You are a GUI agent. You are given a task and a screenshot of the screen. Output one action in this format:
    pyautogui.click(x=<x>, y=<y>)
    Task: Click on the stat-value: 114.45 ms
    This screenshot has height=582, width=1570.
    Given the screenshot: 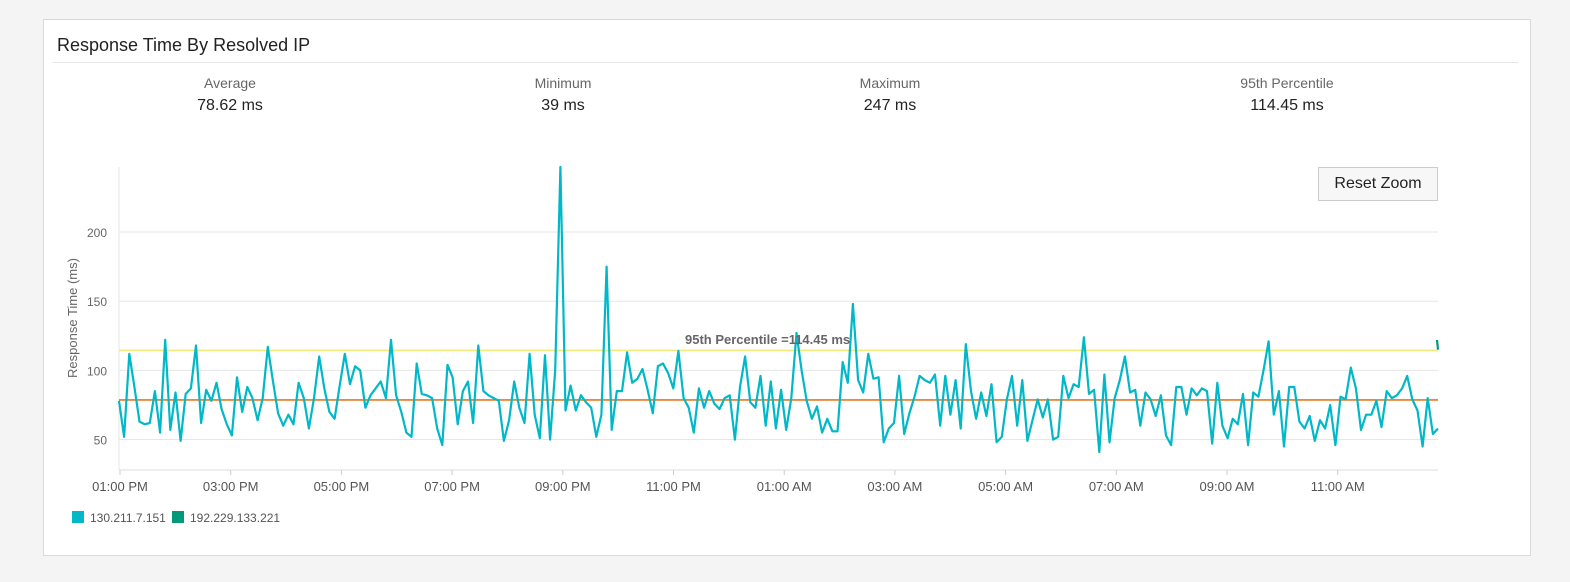 What is the action you would take?
    pyautogui.click(x=1287, y=105)
    